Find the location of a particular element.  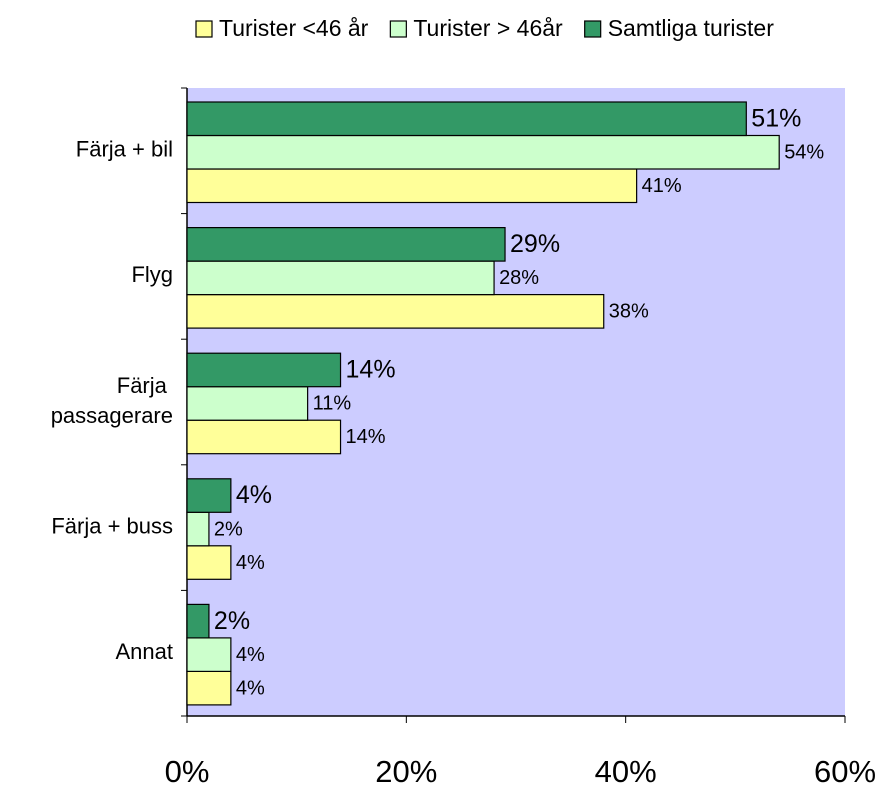

legend-label: Samtliga turister is located at coordinates (691, 28).